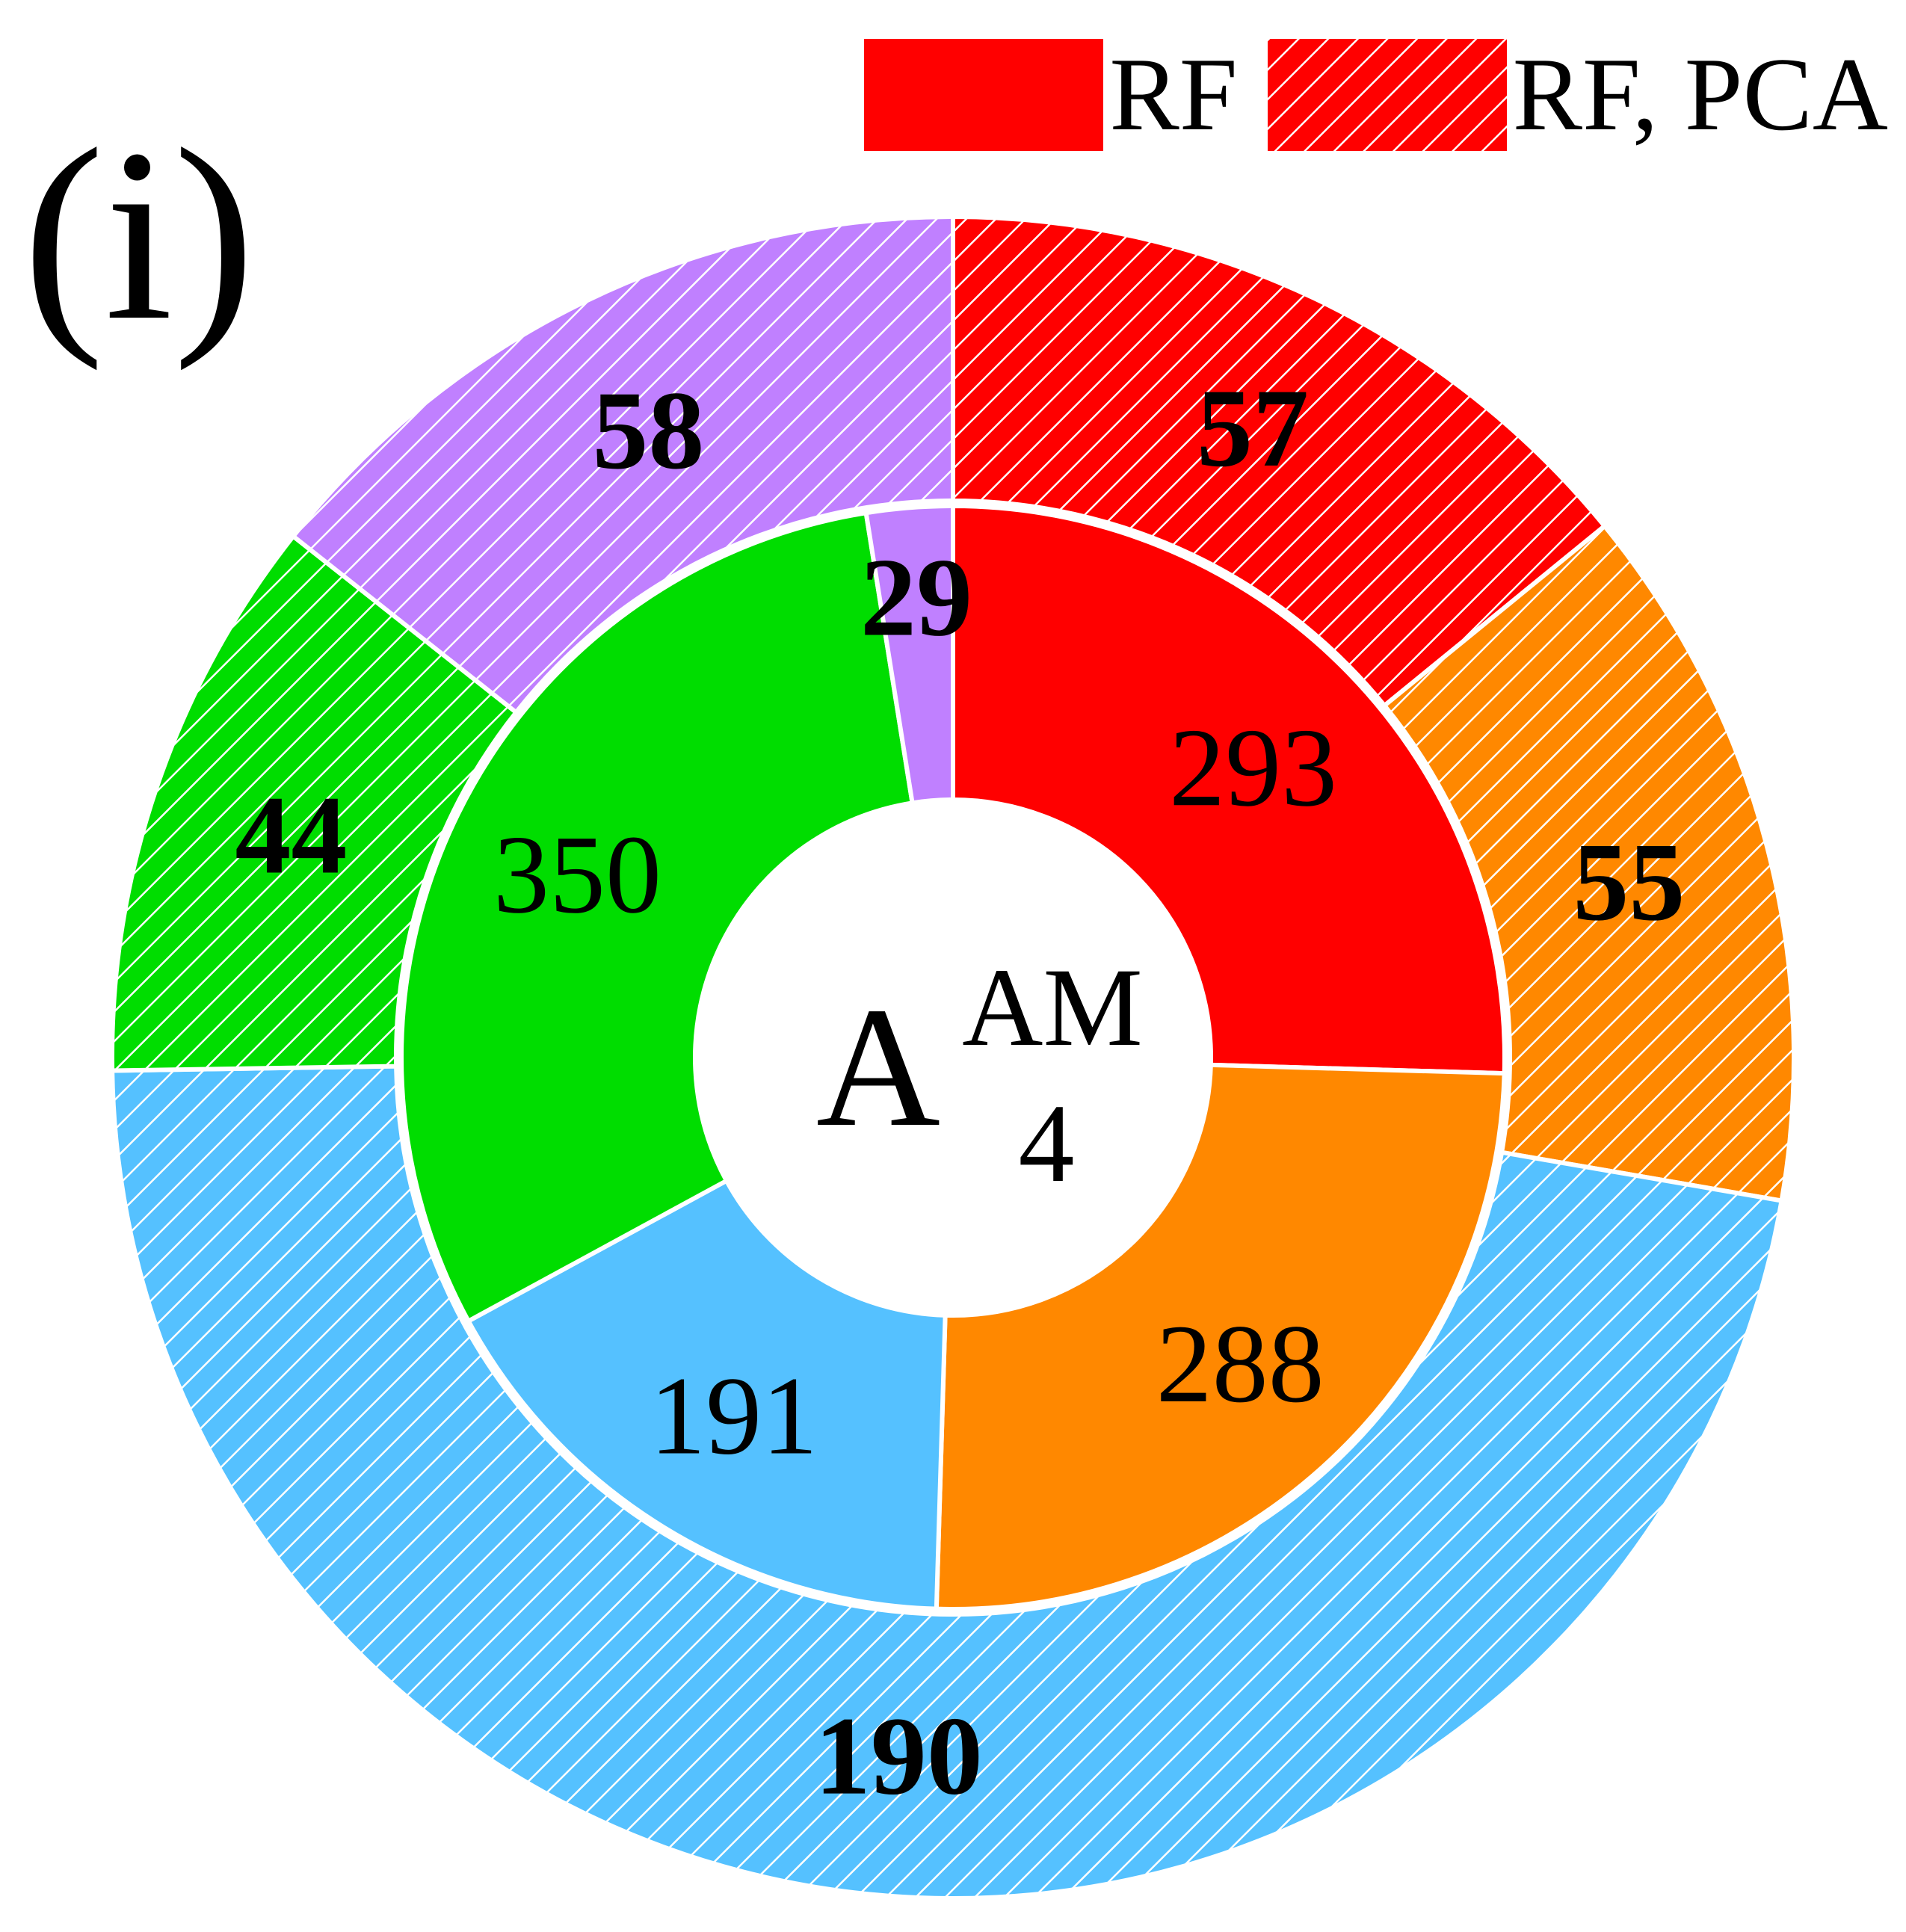  Describe the element at coordinates (139, 235) in the screenshot. I see `panel-label: (i)` at that location.